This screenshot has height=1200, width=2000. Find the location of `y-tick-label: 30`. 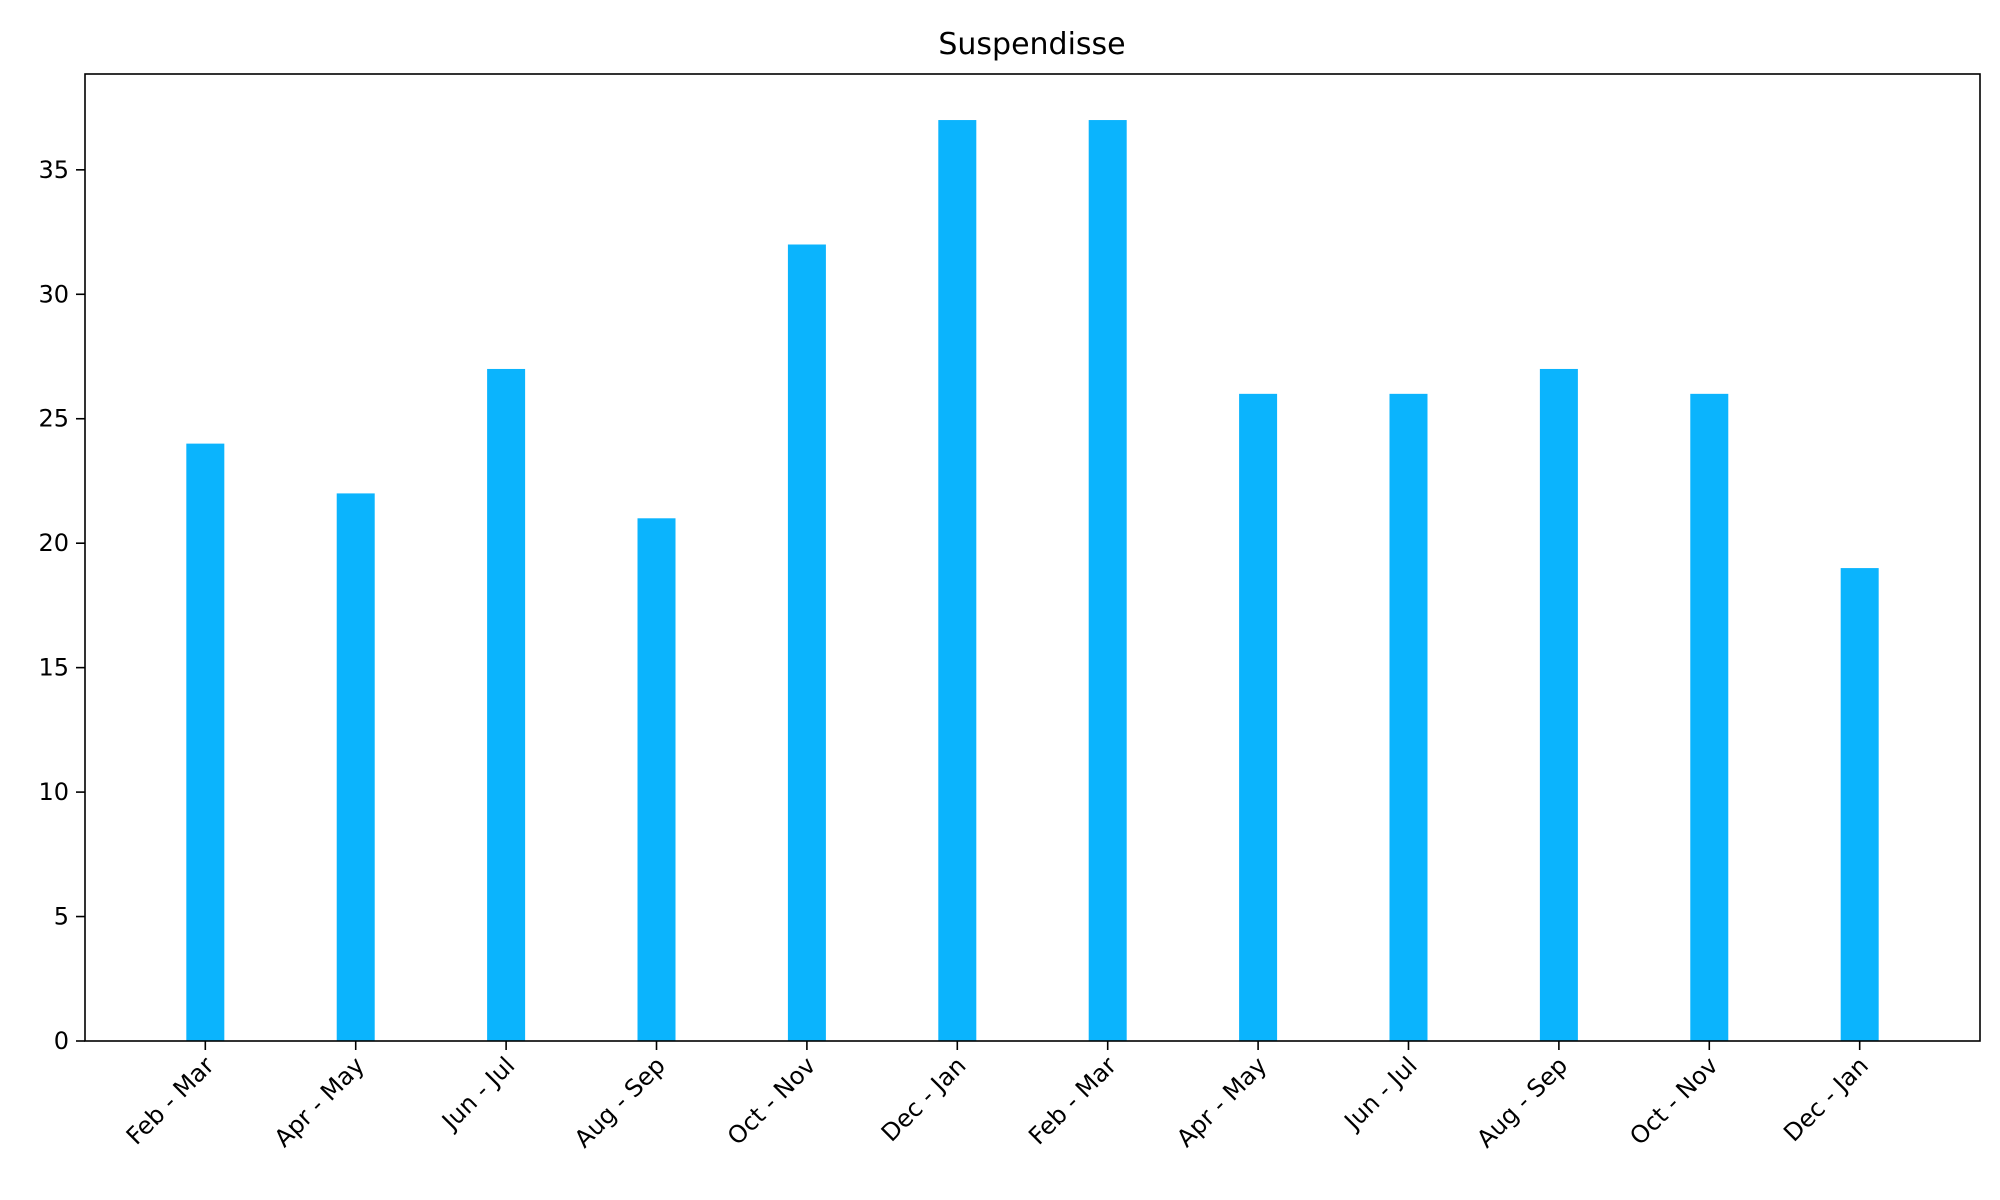

y-tick-label: 30 is located at coordinates (53, 294).